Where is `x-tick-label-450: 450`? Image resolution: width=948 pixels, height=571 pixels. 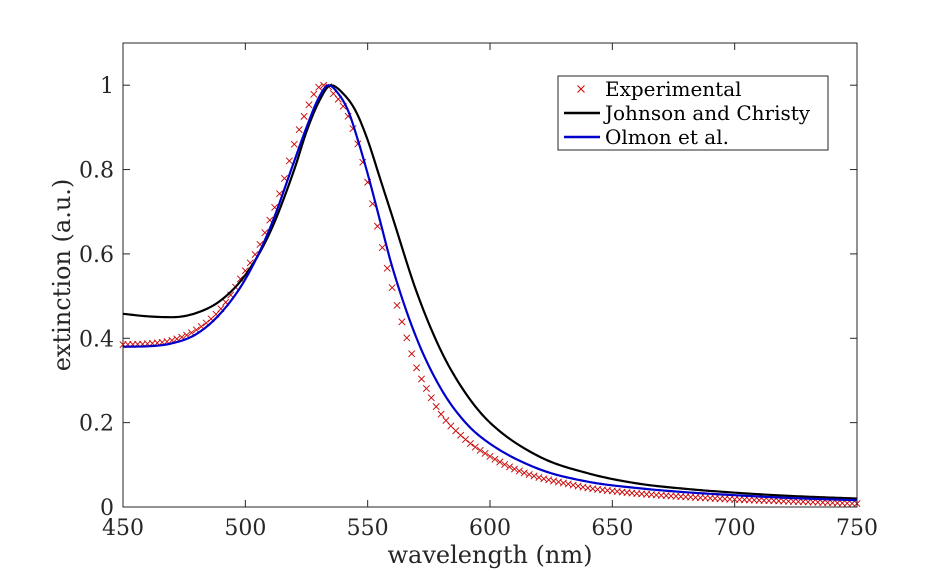 x-tick-label-450: 450 is located at coordinates (123, 528).